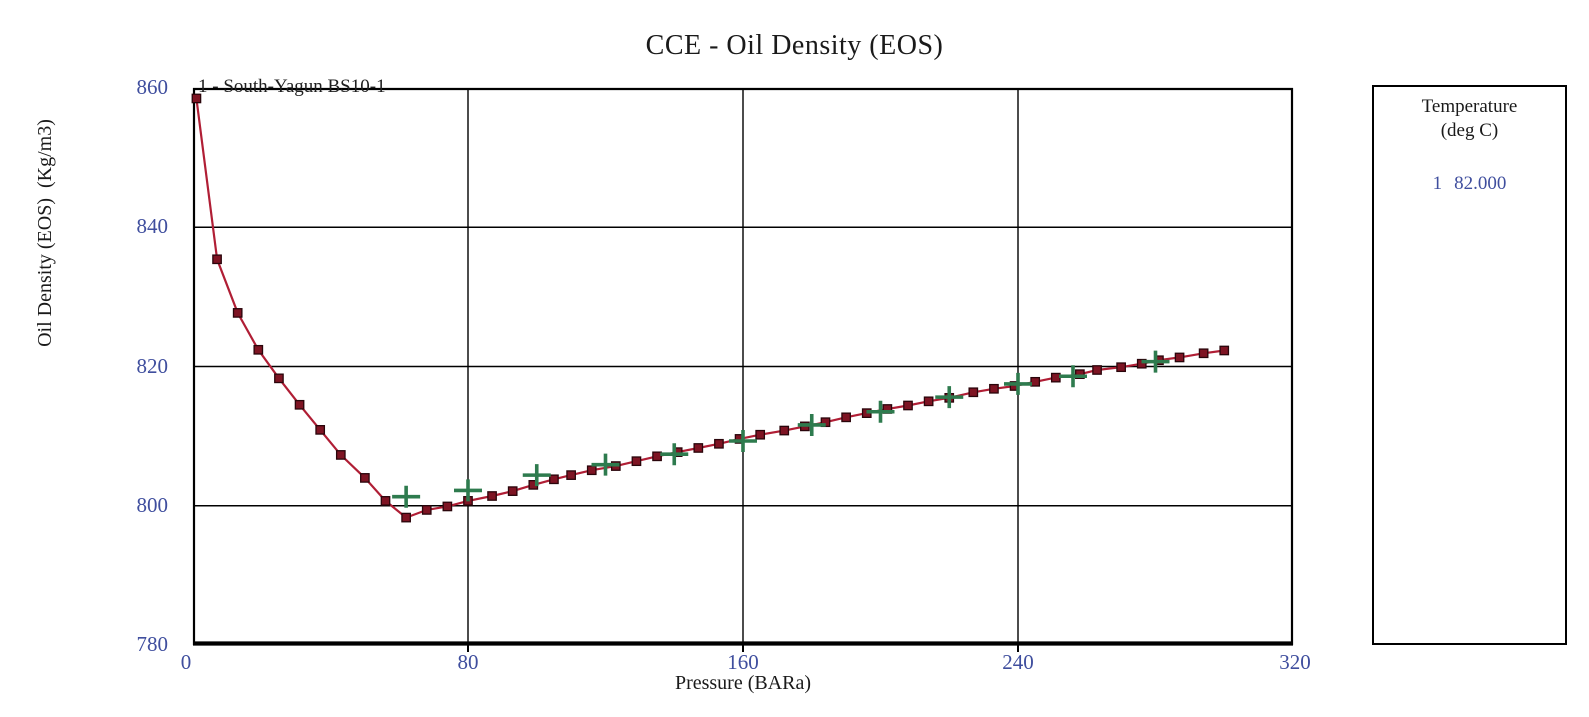  Describe the element at coordinates (45, 233) in the screenshot. I see `y-axis-title: Oil Density (EOS) (Kg/m3)` at that location.